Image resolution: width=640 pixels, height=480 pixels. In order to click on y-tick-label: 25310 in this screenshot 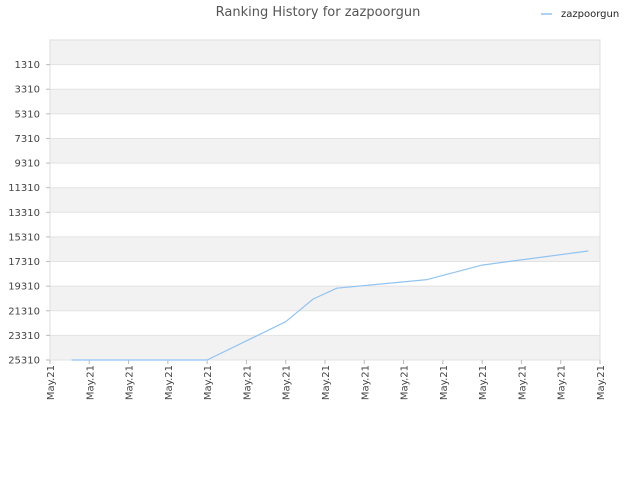, I will do `click(24, 361)`.